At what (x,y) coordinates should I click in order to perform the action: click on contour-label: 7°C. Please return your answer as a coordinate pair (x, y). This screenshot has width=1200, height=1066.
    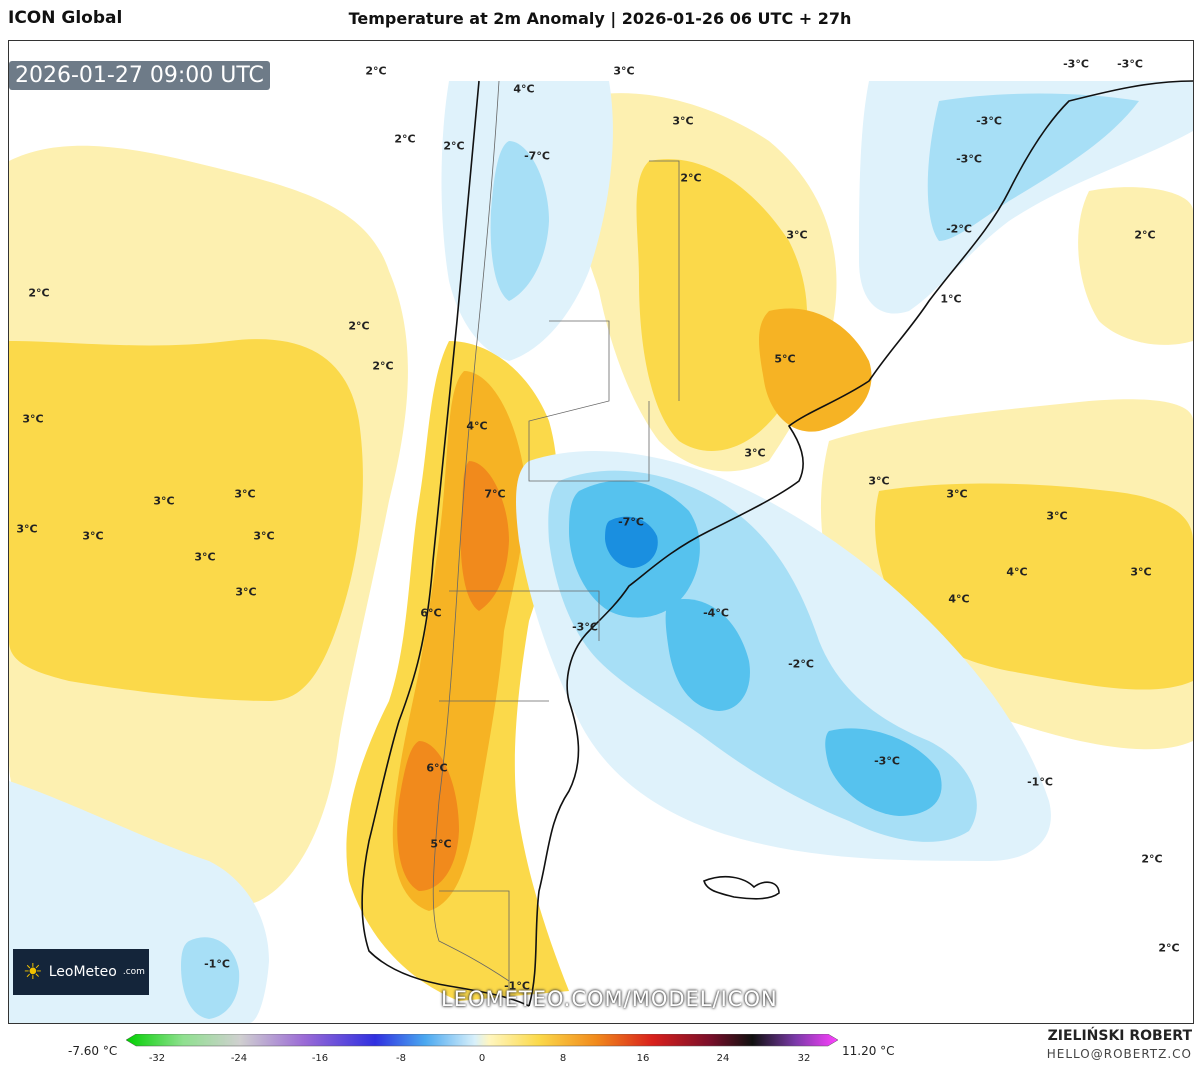
    Looking at the image, I should click on (495, 494).